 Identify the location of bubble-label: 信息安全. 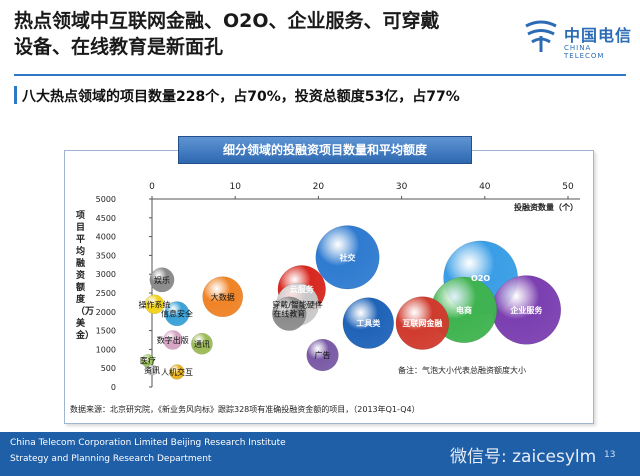
(177, 314).